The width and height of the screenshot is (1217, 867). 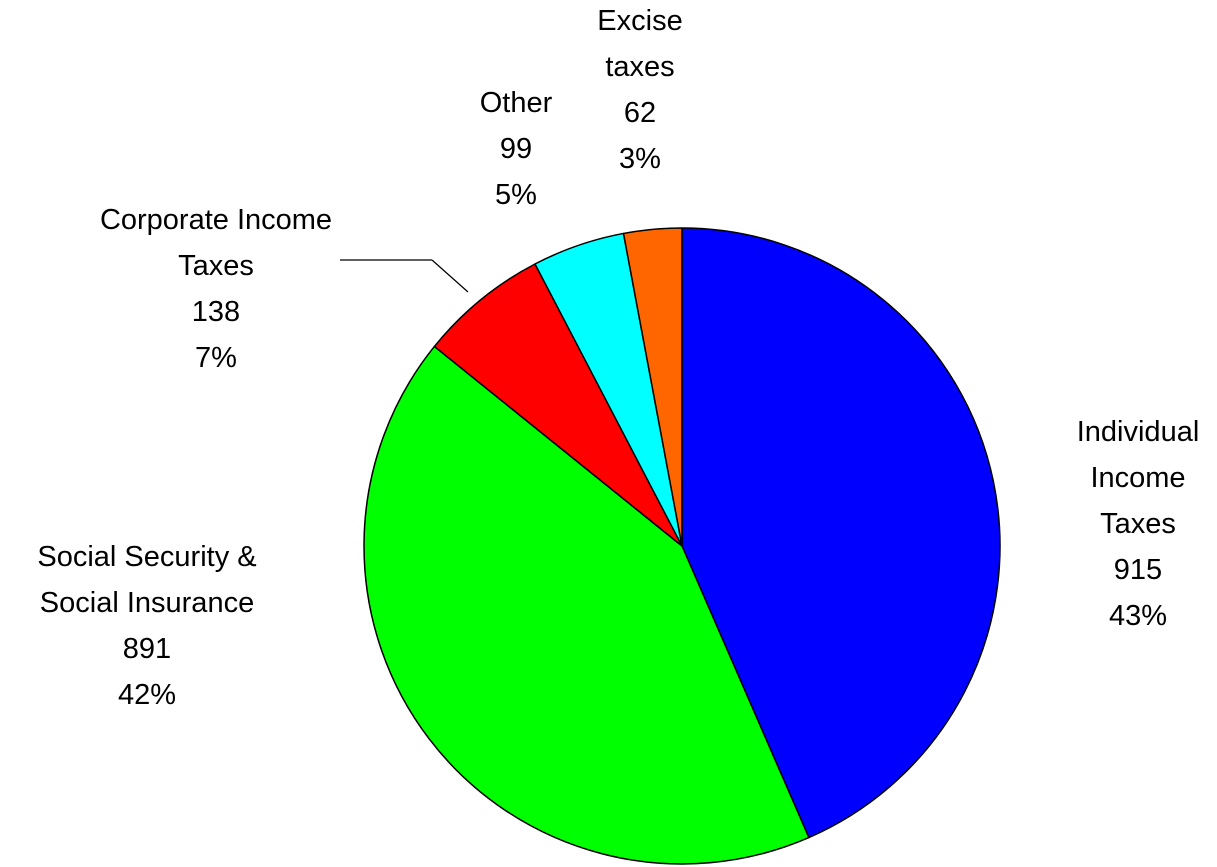 What do you see at coordinates (216, 220) in the screenshot?
I see `label-text-corporate-income-taxes: Corporate Income` at bounding box center [216, 220].